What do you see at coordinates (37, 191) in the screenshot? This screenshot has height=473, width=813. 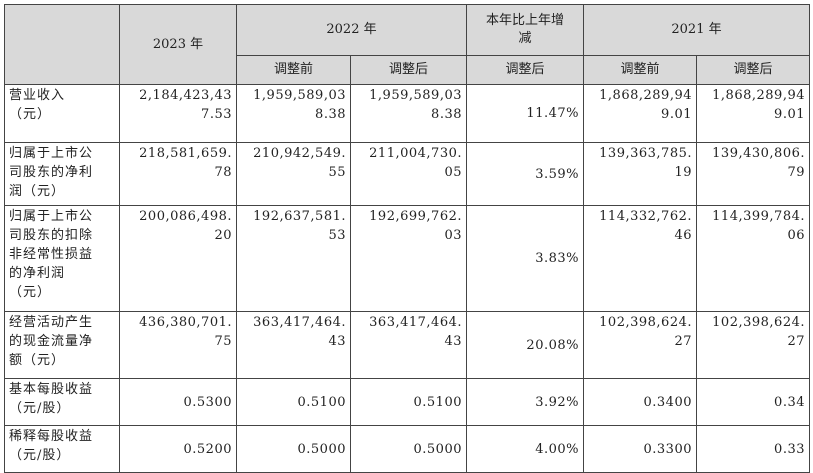 I see `row-label-line: 润（元）` at bounding box center [37, 191].